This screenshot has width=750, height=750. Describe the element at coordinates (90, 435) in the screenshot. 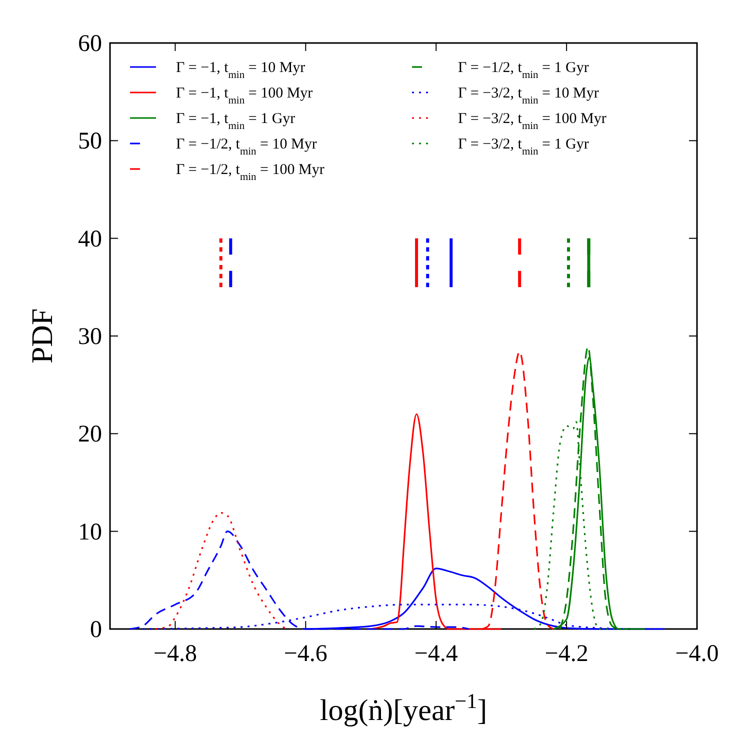

I see `y-tick-label: 20` at that location.